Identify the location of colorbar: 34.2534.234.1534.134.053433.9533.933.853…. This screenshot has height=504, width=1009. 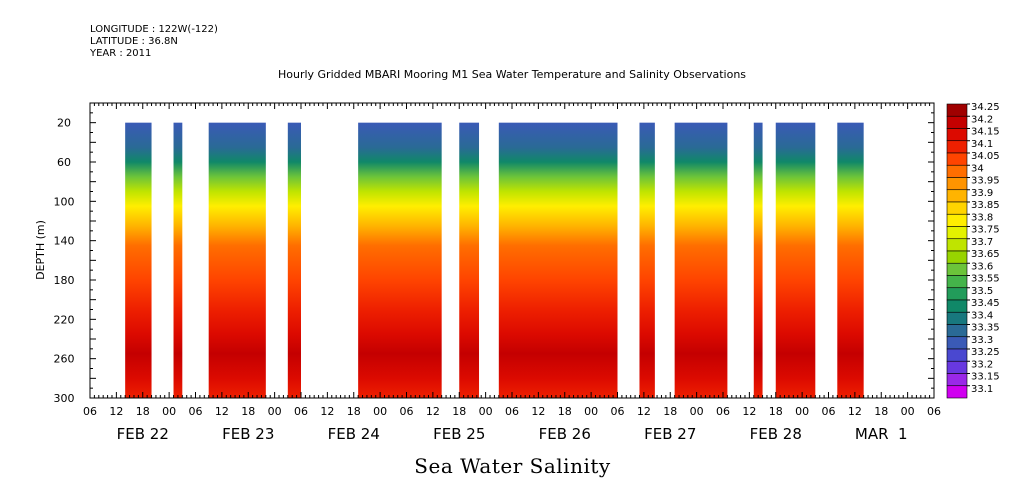
(973, 250).